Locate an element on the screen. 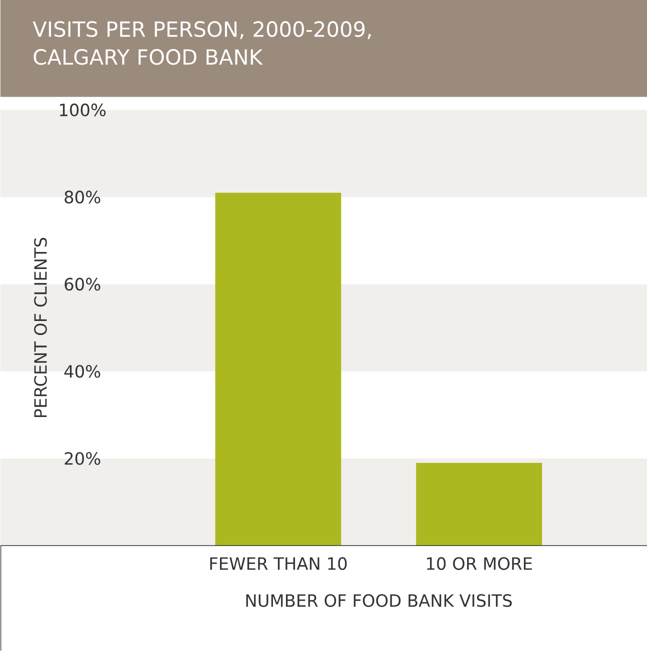  y-tick-label: 80% is located at coordinates (82, 197).